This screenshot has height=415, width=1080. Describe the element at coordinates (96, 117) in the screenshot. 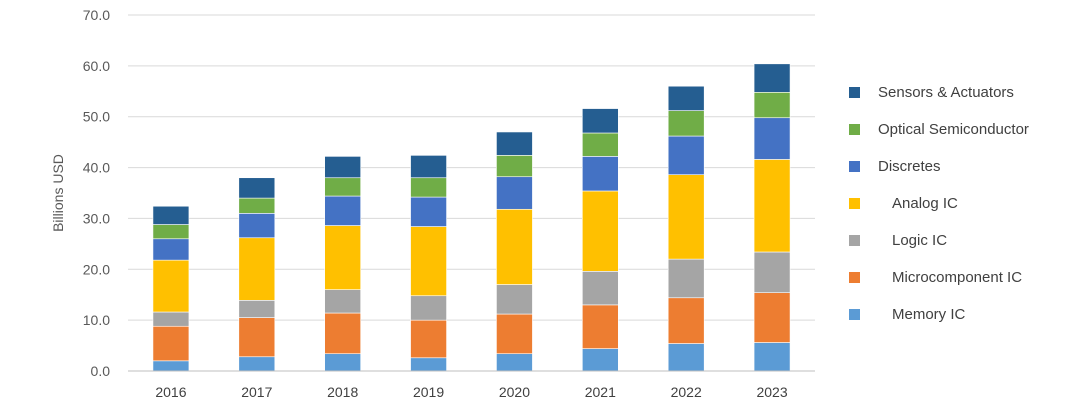

I see `y-tick-label: 50.0` at that location.